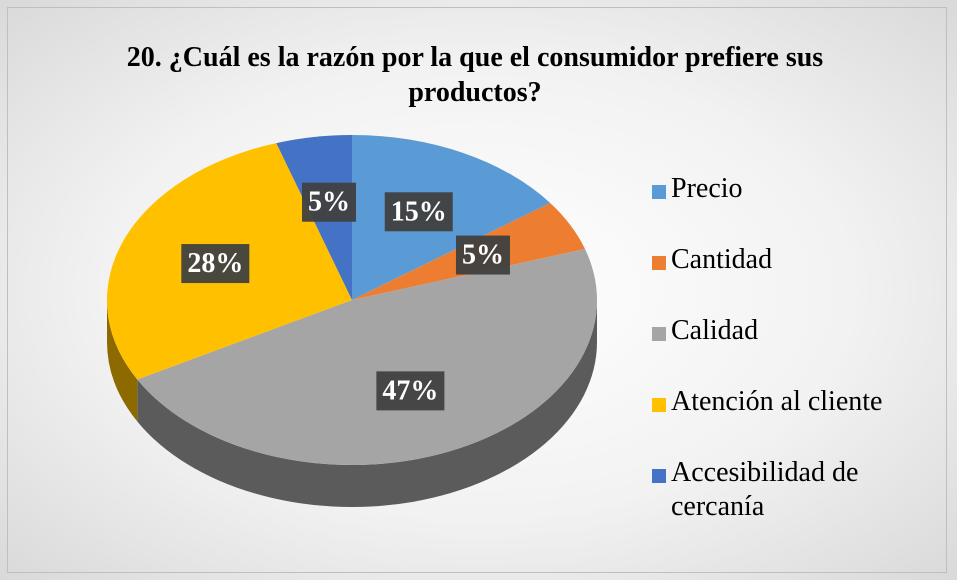 This screenshot has width=957, height=580. I want to click on data-label-text: 15%, so click(419, 211).